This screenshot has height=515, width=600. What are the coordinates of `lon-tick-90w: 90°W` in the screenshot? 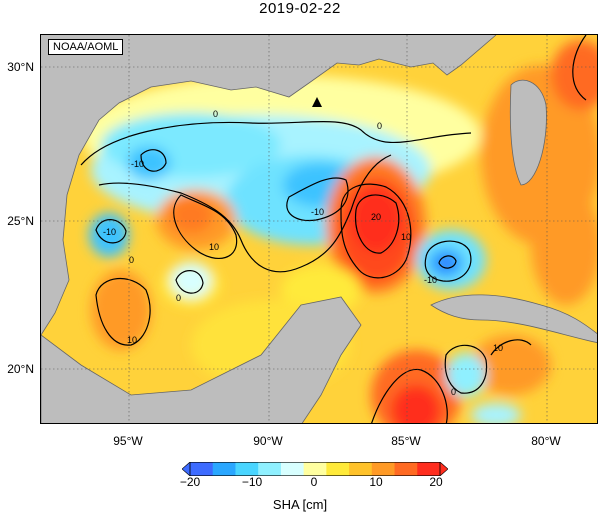 It's located at (268, 441).